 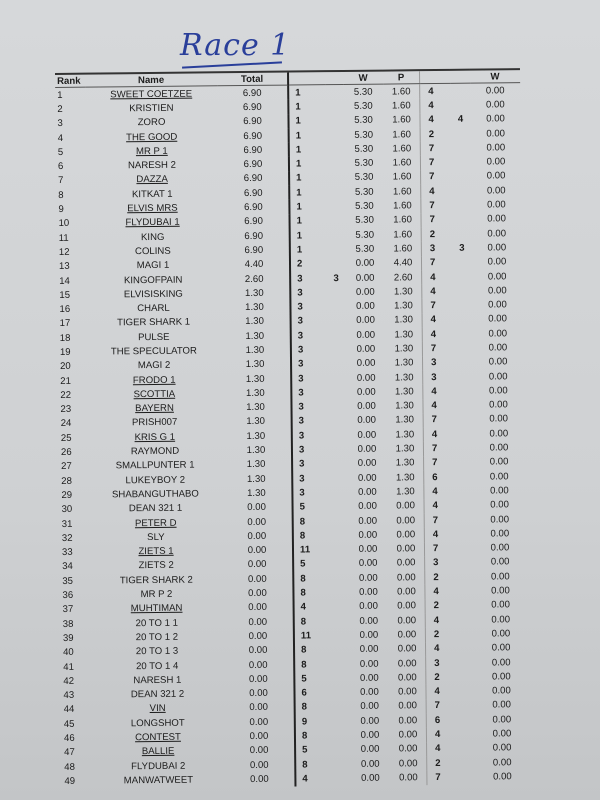 What do you see at coordinates (66, 410) in the screenshot?
I see `rank-cell: 23` at bounding box center [66, 410].